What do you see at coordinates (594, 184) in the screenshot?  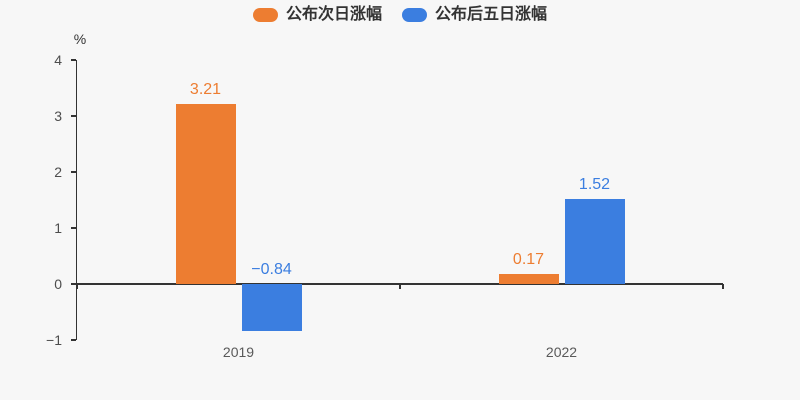 I see `bar-value-label: 1.52` at bounding box center [594, 184].